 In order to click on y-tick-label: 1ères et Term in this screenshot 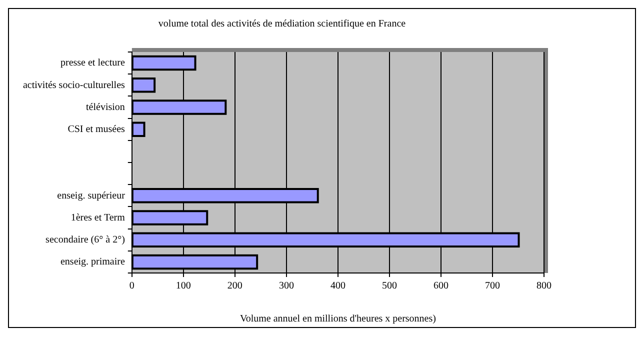, I will do `click(98, 218)`.